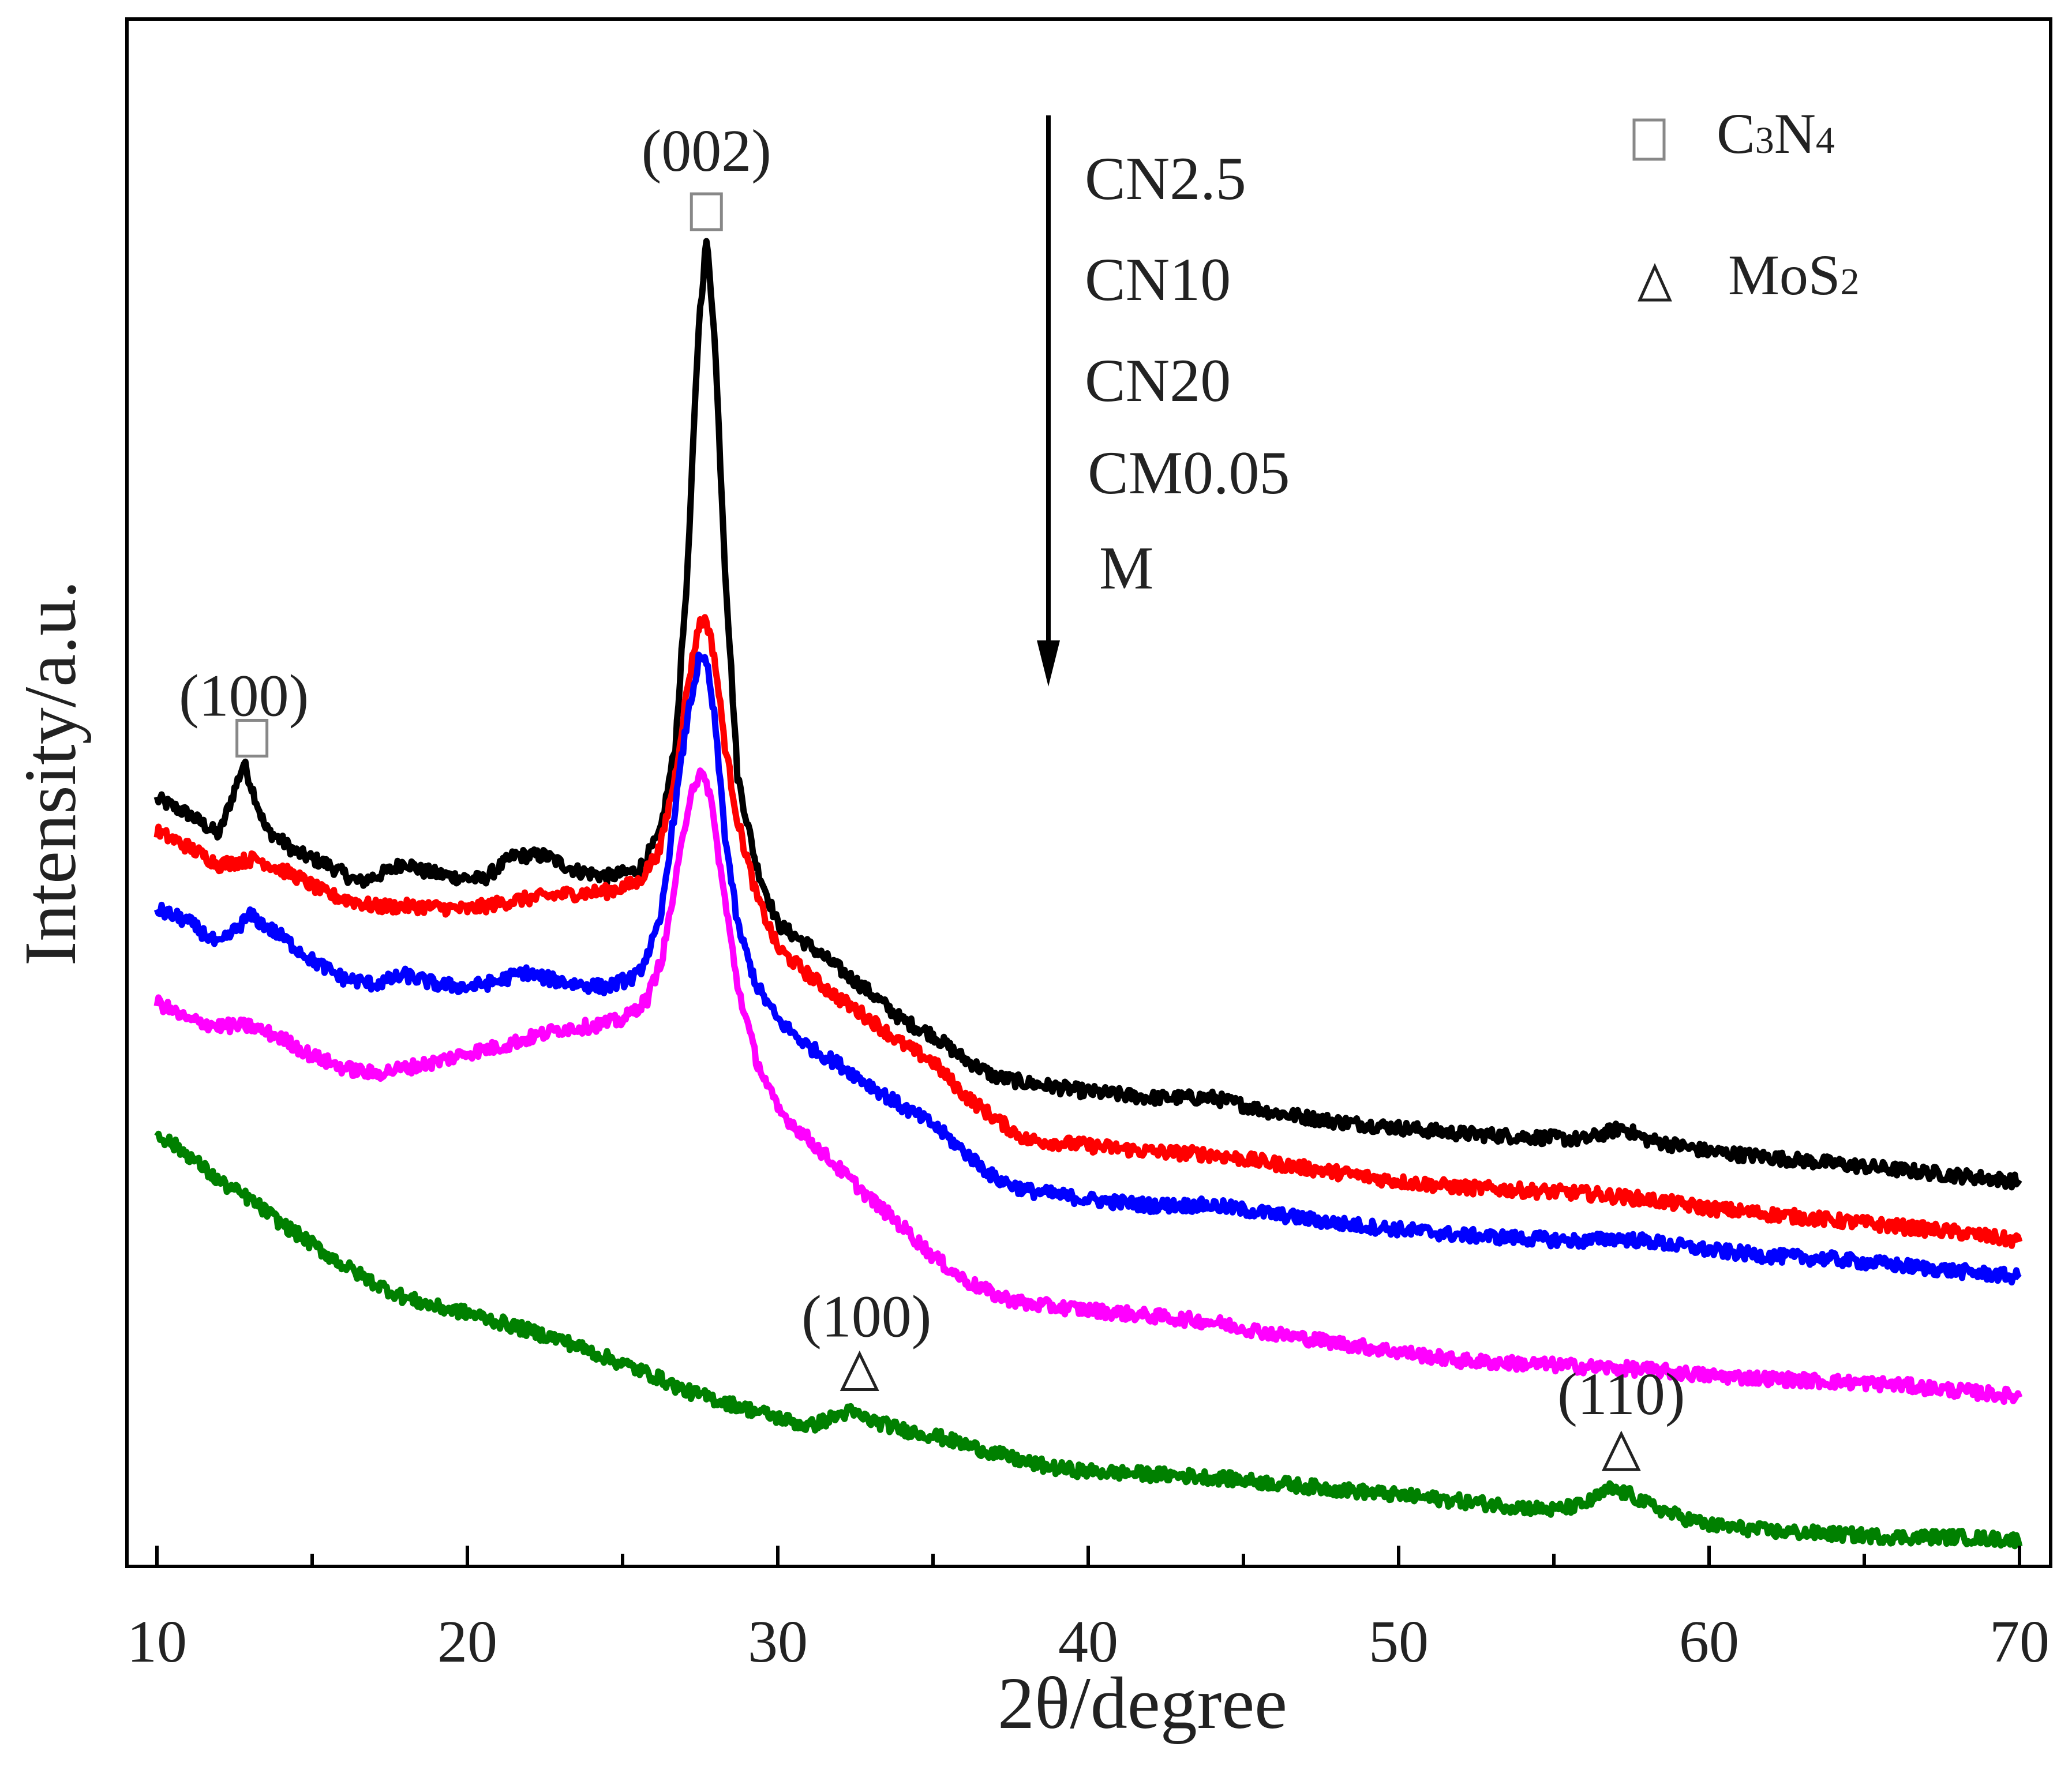 This screenshot has height=1777, width=2072. I want to click on phase-label-c3n4: C3N4, so click(1776, 134).